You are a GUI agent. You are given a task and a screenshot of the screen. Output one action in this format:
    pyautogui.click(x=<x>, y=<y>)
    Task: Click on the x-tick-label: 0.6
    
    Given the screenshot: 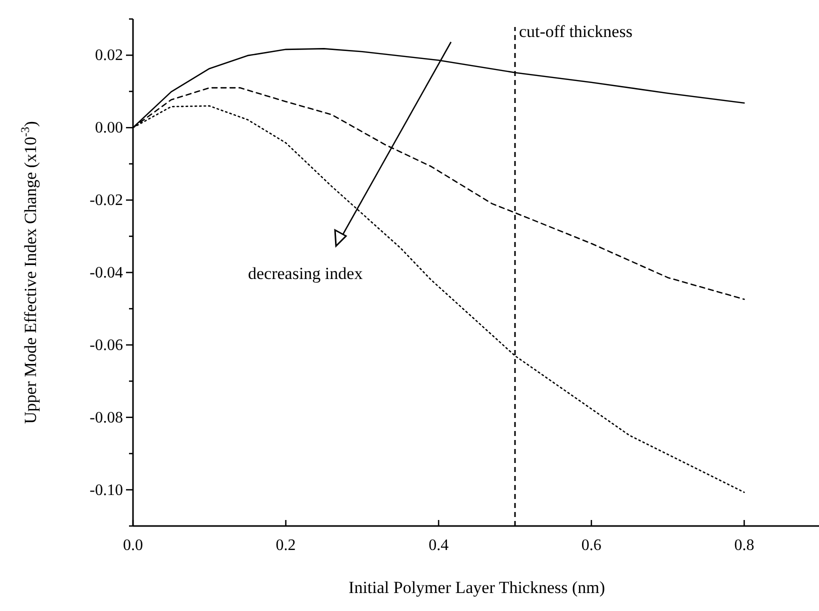 What is the action you would take?
    pyautogui.click(x=591, y=545)
    